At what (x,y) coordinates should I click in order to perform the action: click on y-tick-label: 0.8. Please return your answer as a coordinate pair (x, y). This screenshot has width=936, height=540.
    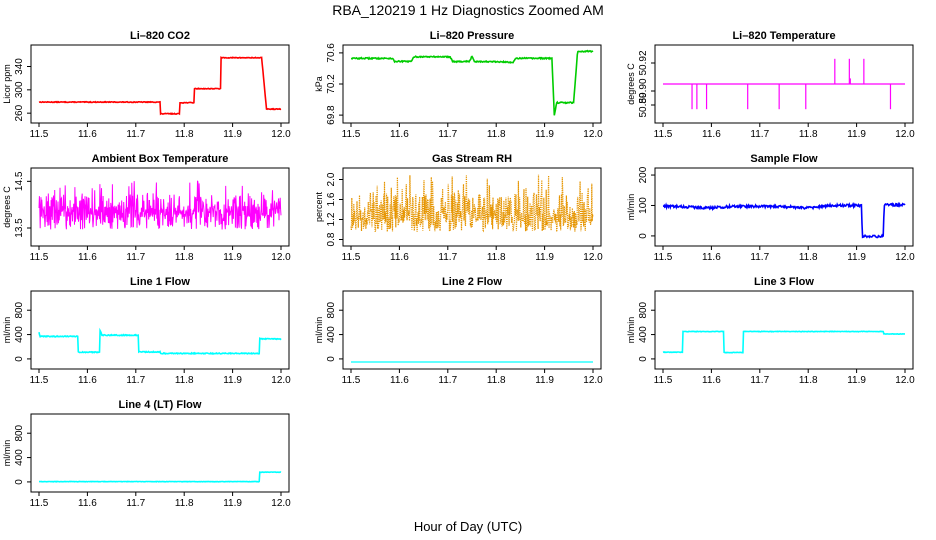
    Looking at the image, I should click on (331, 239).